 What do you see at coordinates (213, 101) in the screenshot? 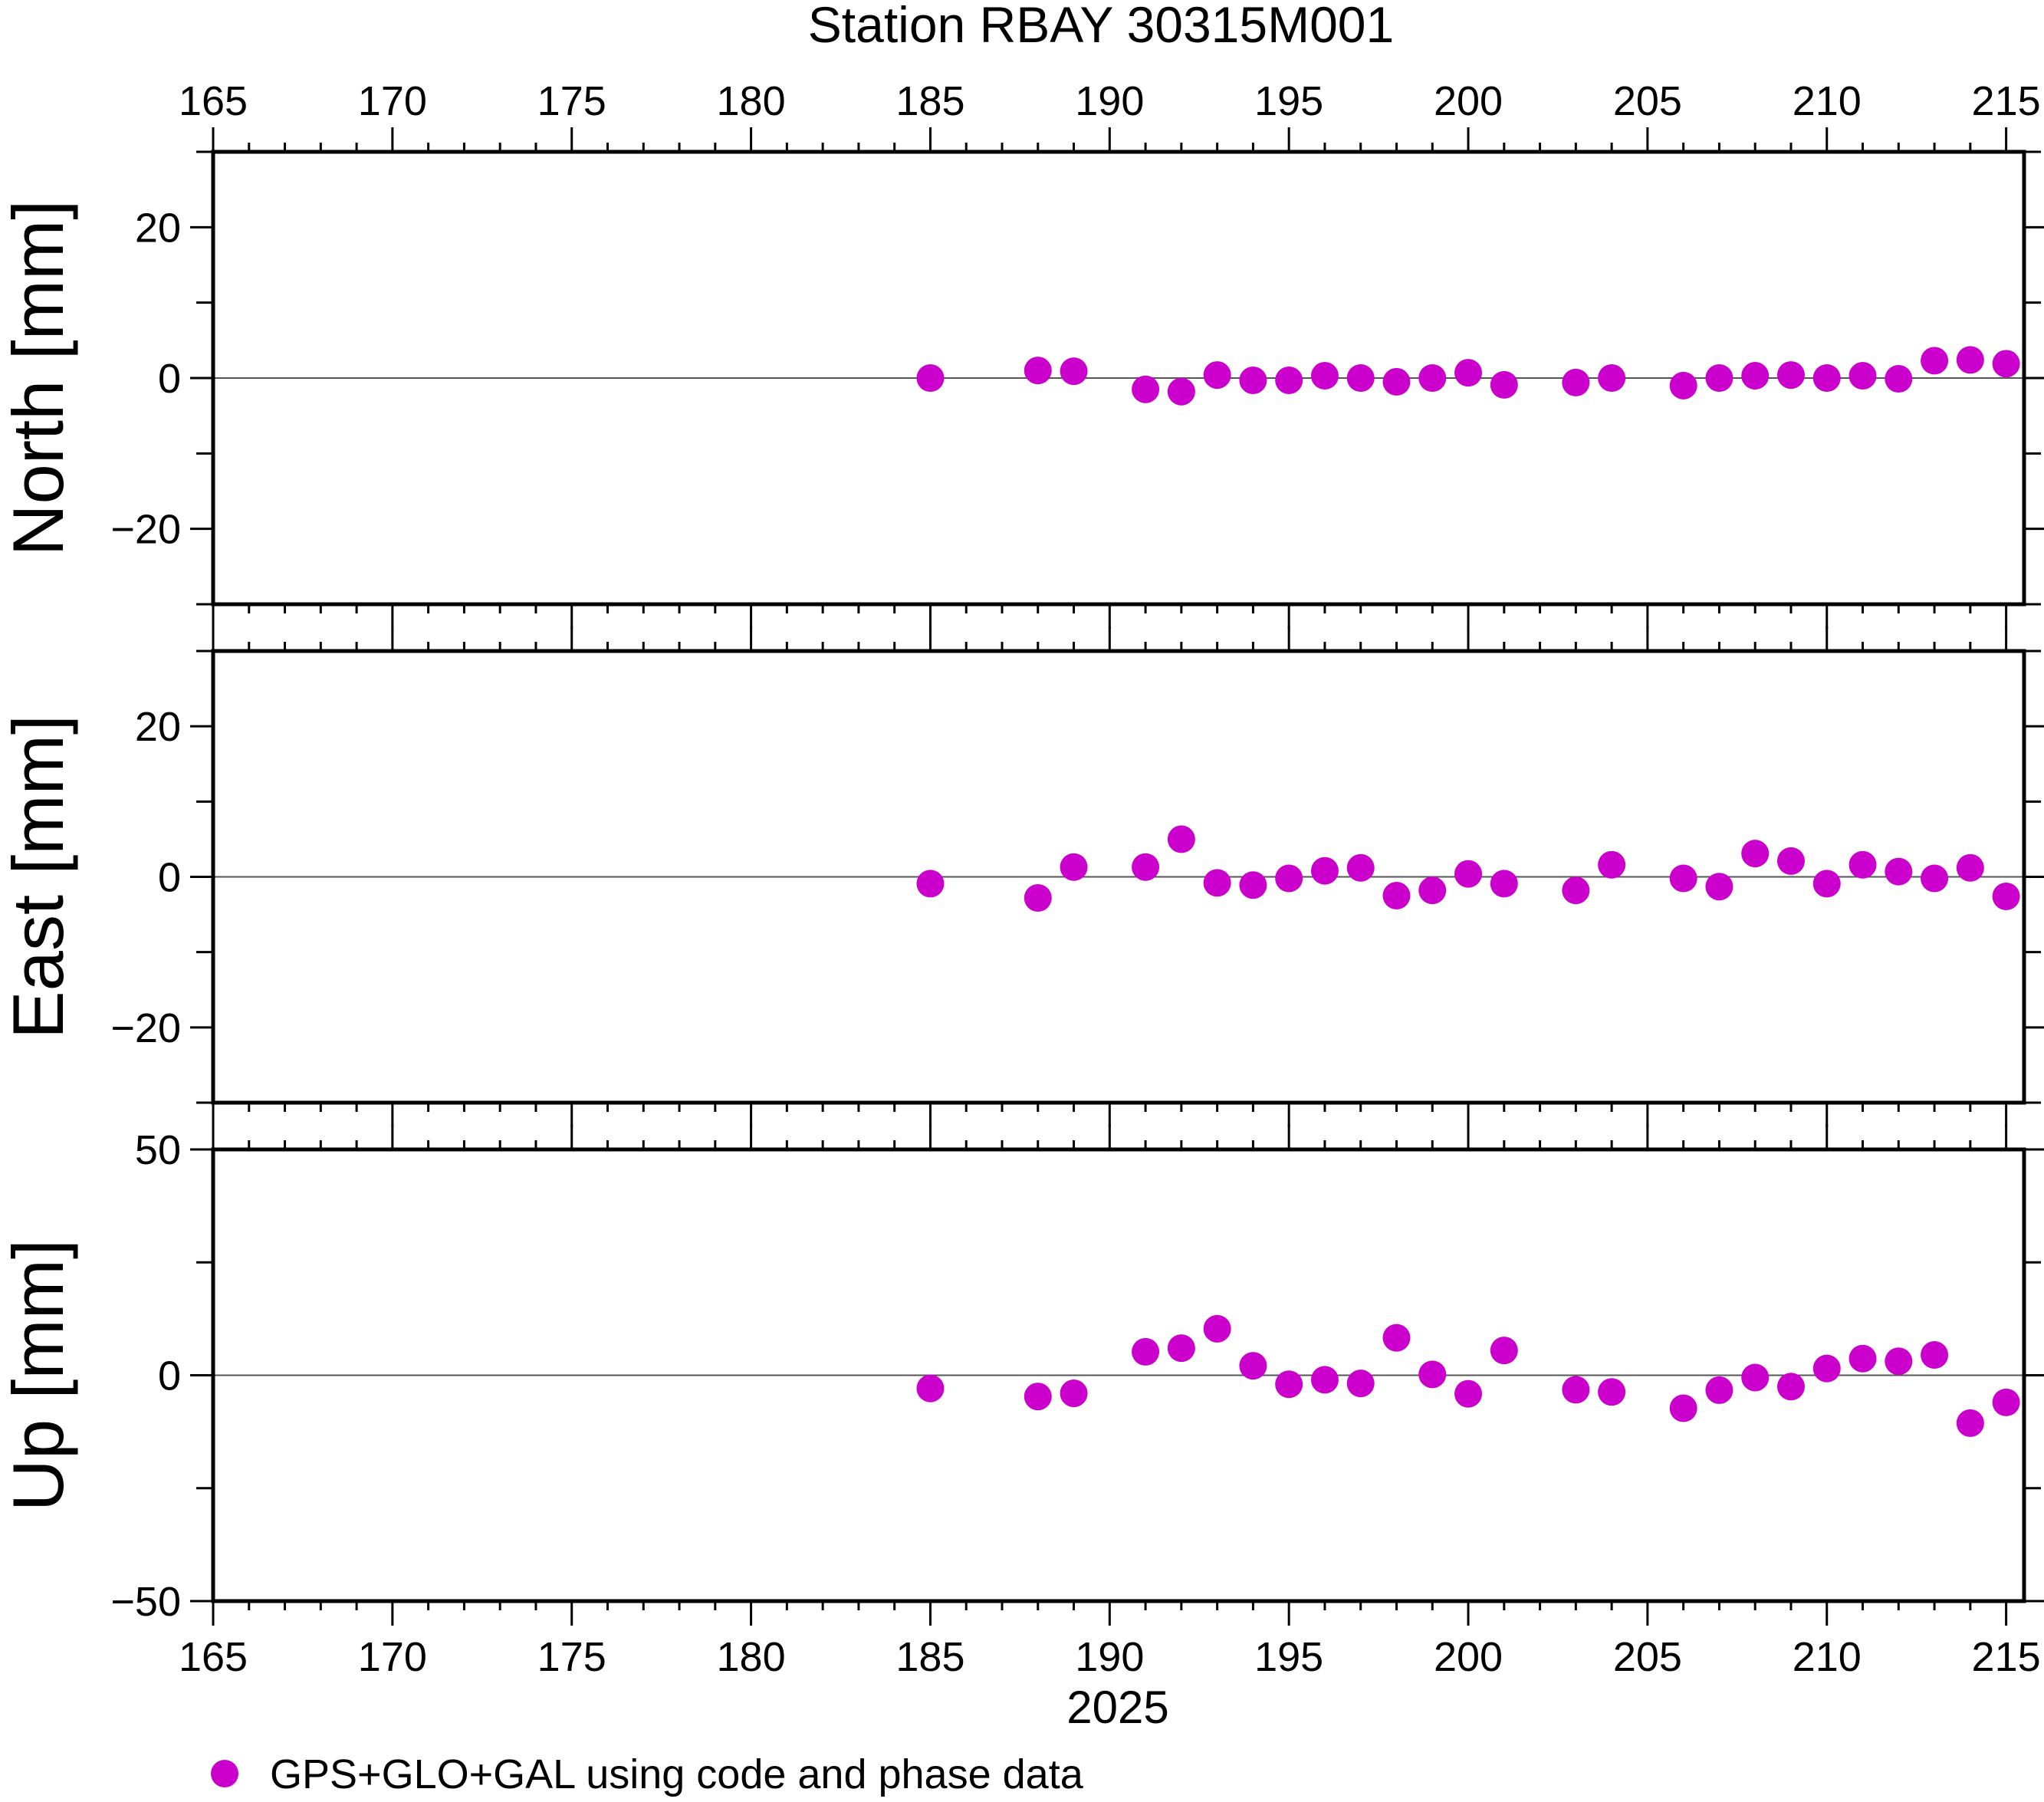
I see `x-tick-label-top: 165` at bounding box center [213, 101].